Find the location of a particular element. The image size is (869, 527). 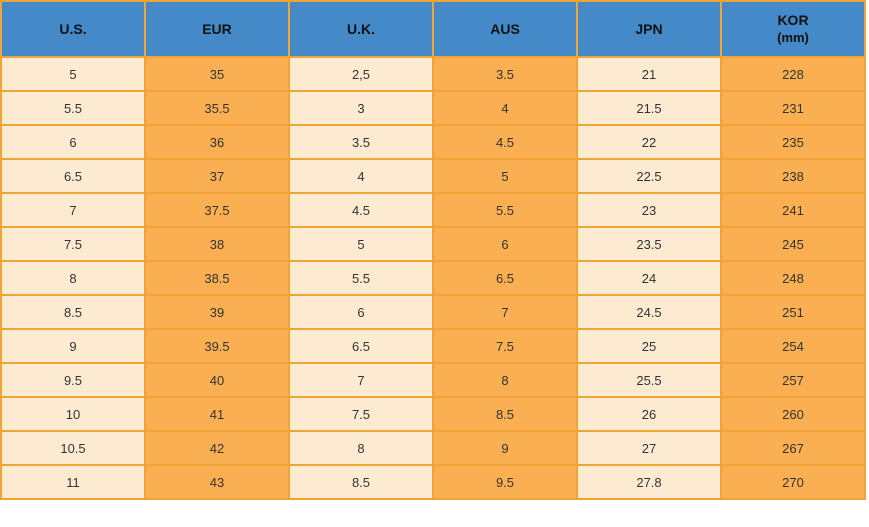

table-cell: 25.5 is located at coordinates (649, 380).